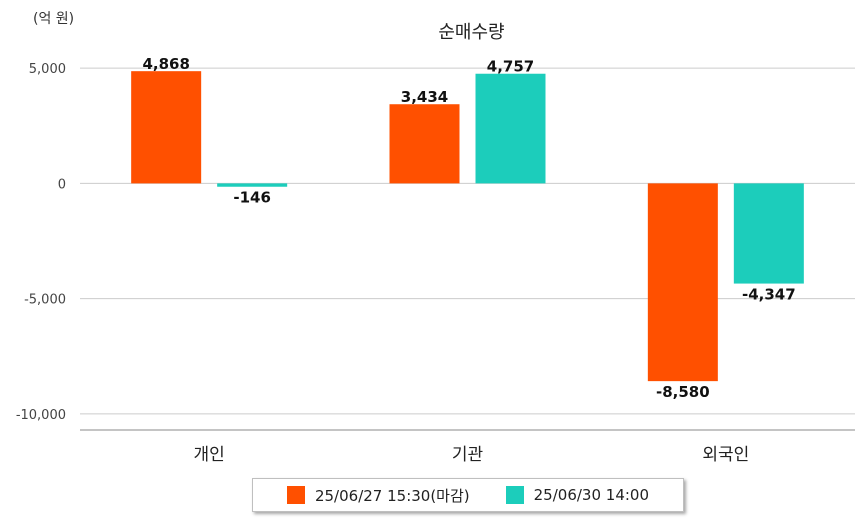  Describe the element at coordinates (209, 455) in the screenshot. I see `x-category-label: 개인` at that location.